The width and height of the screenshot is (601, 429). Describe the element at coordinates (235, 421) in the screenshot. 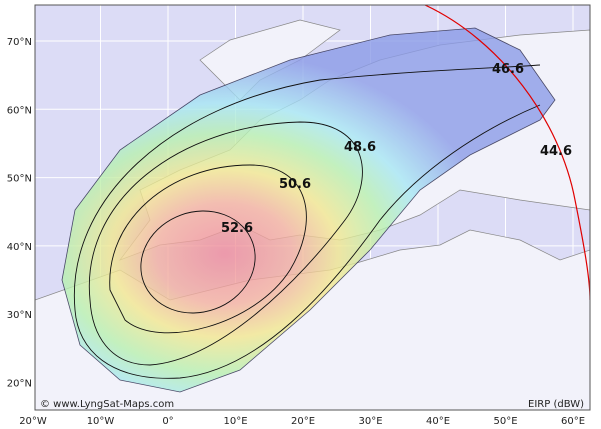

I see `lon-label: 10°E` at that location.